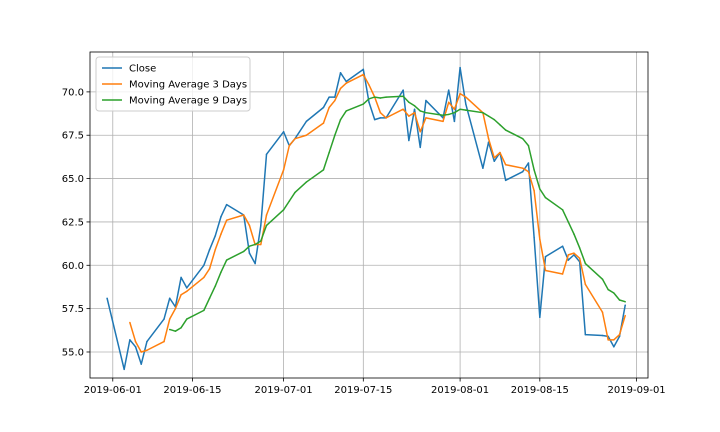 The height and width of the screenshot is (432, 720). Describe the element at coordinates (73, 136) in the screenshot. I see `y-tick-label: 67.5` at that location.